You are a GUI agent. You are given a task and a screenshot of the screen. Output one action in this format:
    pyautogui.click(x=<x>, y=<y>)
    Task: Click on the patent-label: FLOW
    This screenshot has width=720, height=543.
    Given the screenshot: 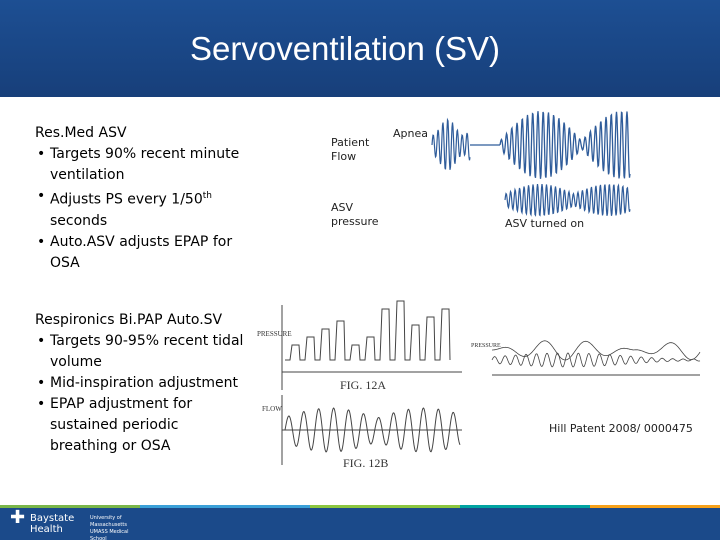 What is the action you would take?
    pyautogui.click(x=272, y=409)
    